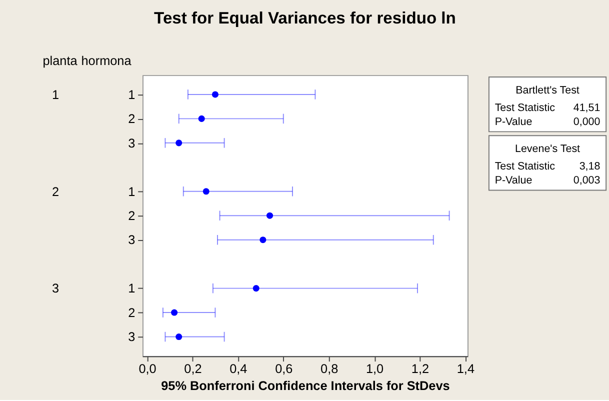 The width and height of the screenshot is (609, 401). Describe the element at coordinates (56, 289) in the screenshot. I see `y2-tick-label: 3` at that location.